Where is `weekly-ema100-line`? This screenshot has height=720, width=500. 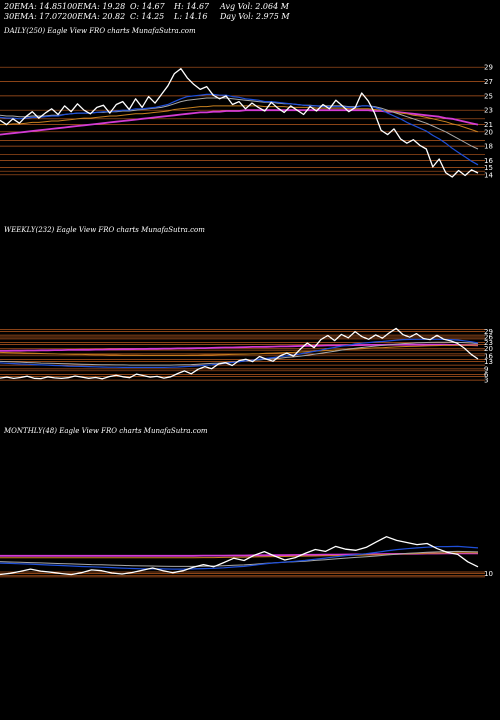 weekly-ema100-line is located at coordinates (239, 350).